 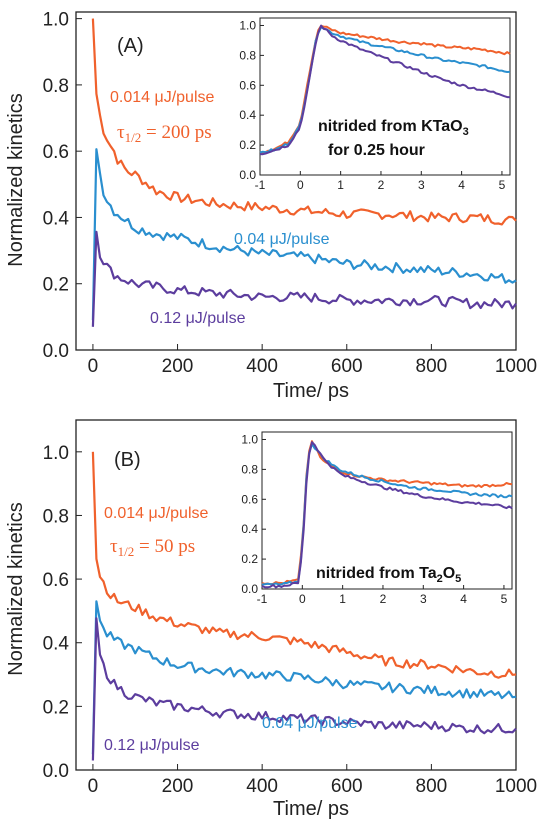 What do you see at coordinates (93, 786) in the screenshot?
I see `panel-b-xtick-label-0: 0` at bounding box center [93, 786].